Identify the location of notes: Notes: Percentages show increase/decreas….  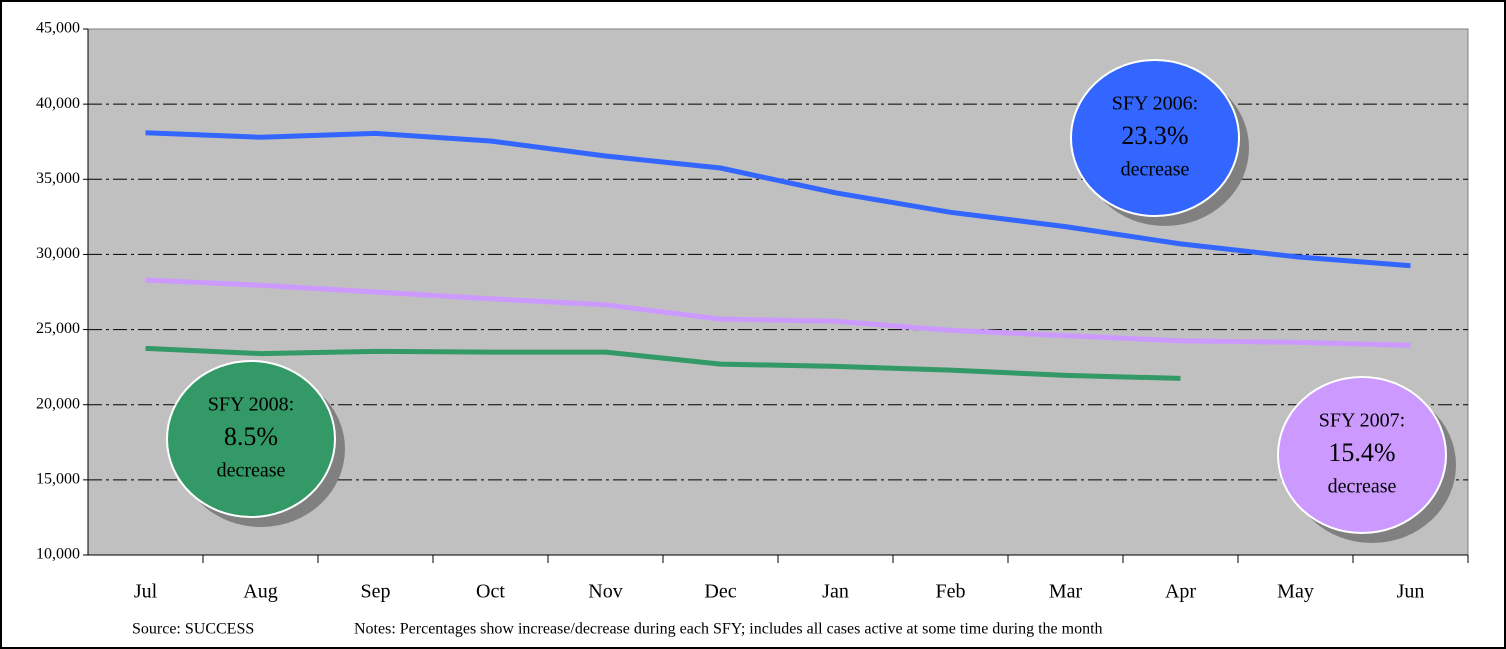
(728, 629).